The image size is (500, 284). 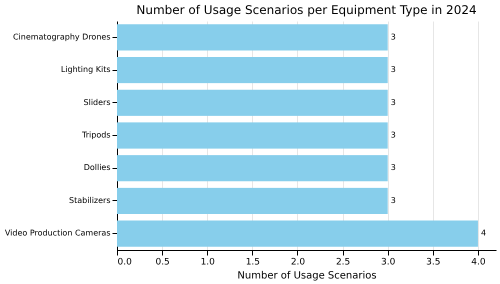 I want to click on y-tick-label: Dollies, so click(x=97, y=167).